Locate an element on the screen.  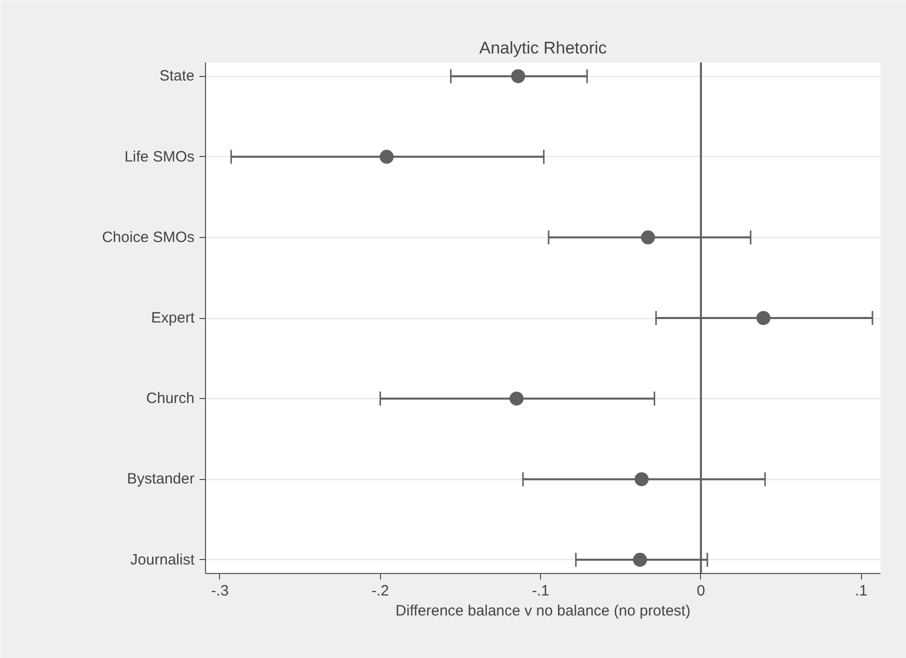
y-tick-label: State is located at coordinates (177, 76).